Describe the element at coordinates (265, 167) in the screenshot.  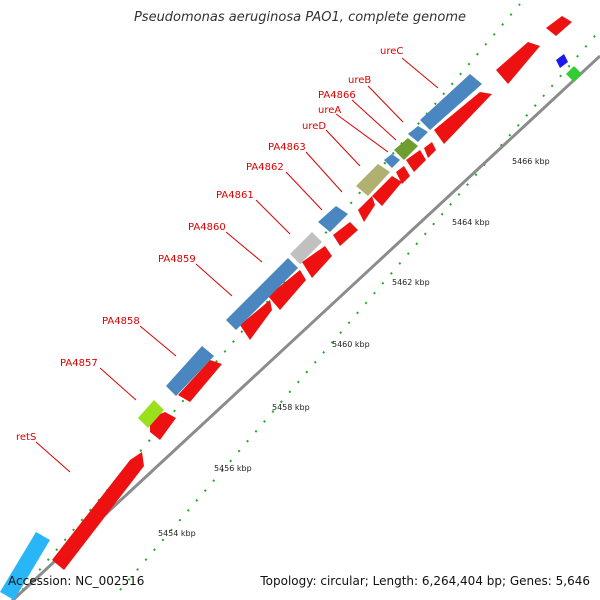
I see `gene-label: PA4862` at that location.